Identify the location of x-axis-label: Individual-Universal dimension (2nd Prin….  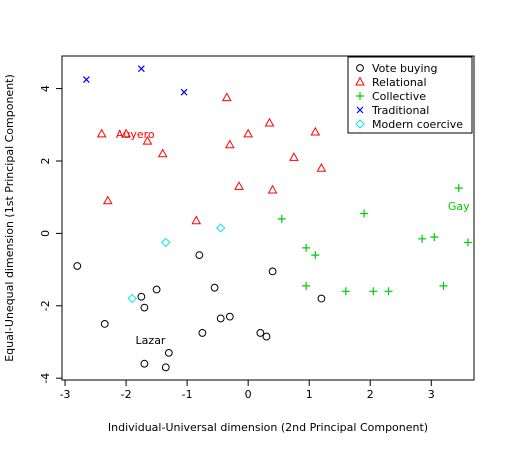
(268, 427).